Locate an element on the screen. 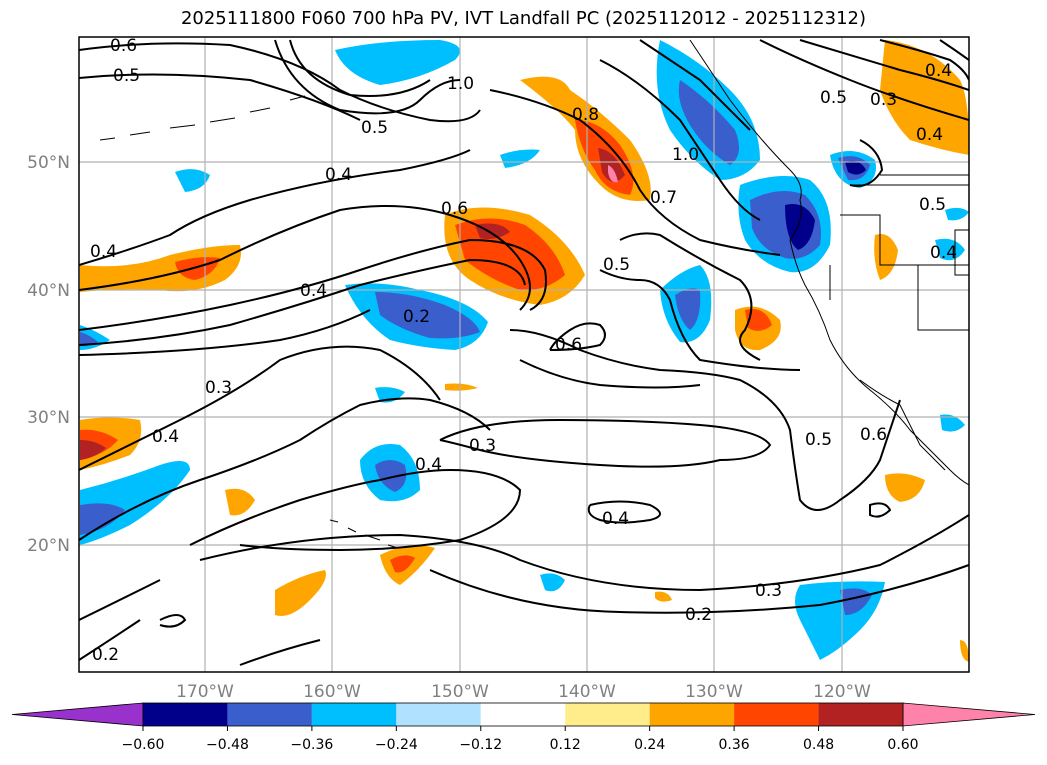 Image resolution: width=1047 pixels, height=765 pixels. lon-tick-label: 120°W is located at coordinates (842, 692).